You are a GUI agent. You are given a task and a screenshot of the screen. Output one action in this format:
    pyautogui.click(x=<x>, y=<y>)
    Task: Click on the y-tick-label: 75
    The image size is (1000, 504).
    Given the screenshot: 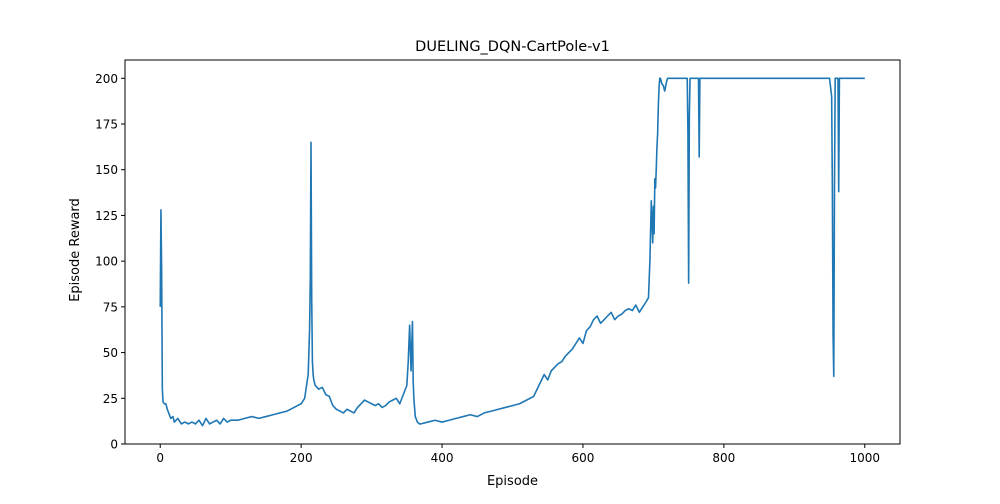 What is the action you would take?
    pyautogui.click(x=110, y=307)
    